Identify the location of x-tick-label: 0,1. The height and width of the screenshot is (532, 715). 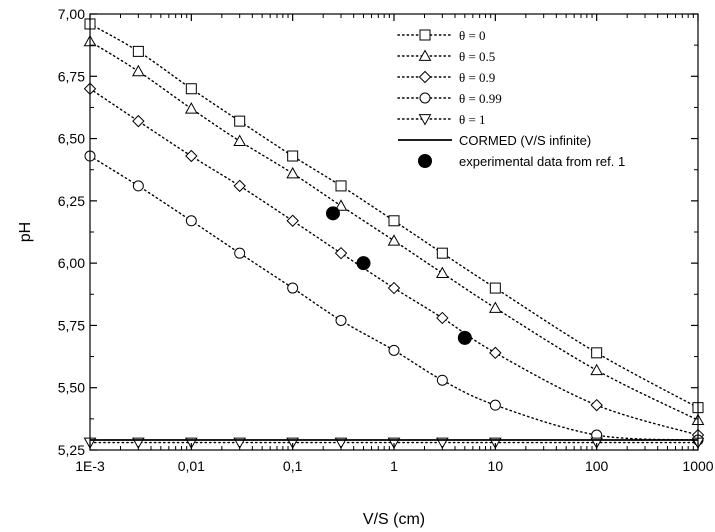
(293, 466).